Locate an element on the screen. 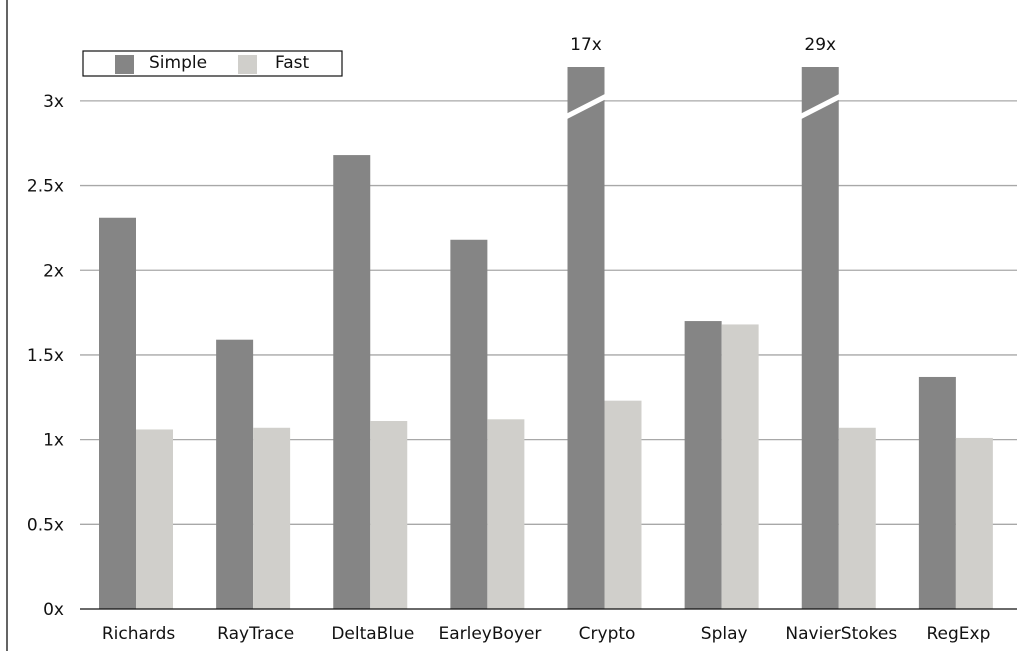  x-tick-label: Splay is located at coordinates (724, 634).